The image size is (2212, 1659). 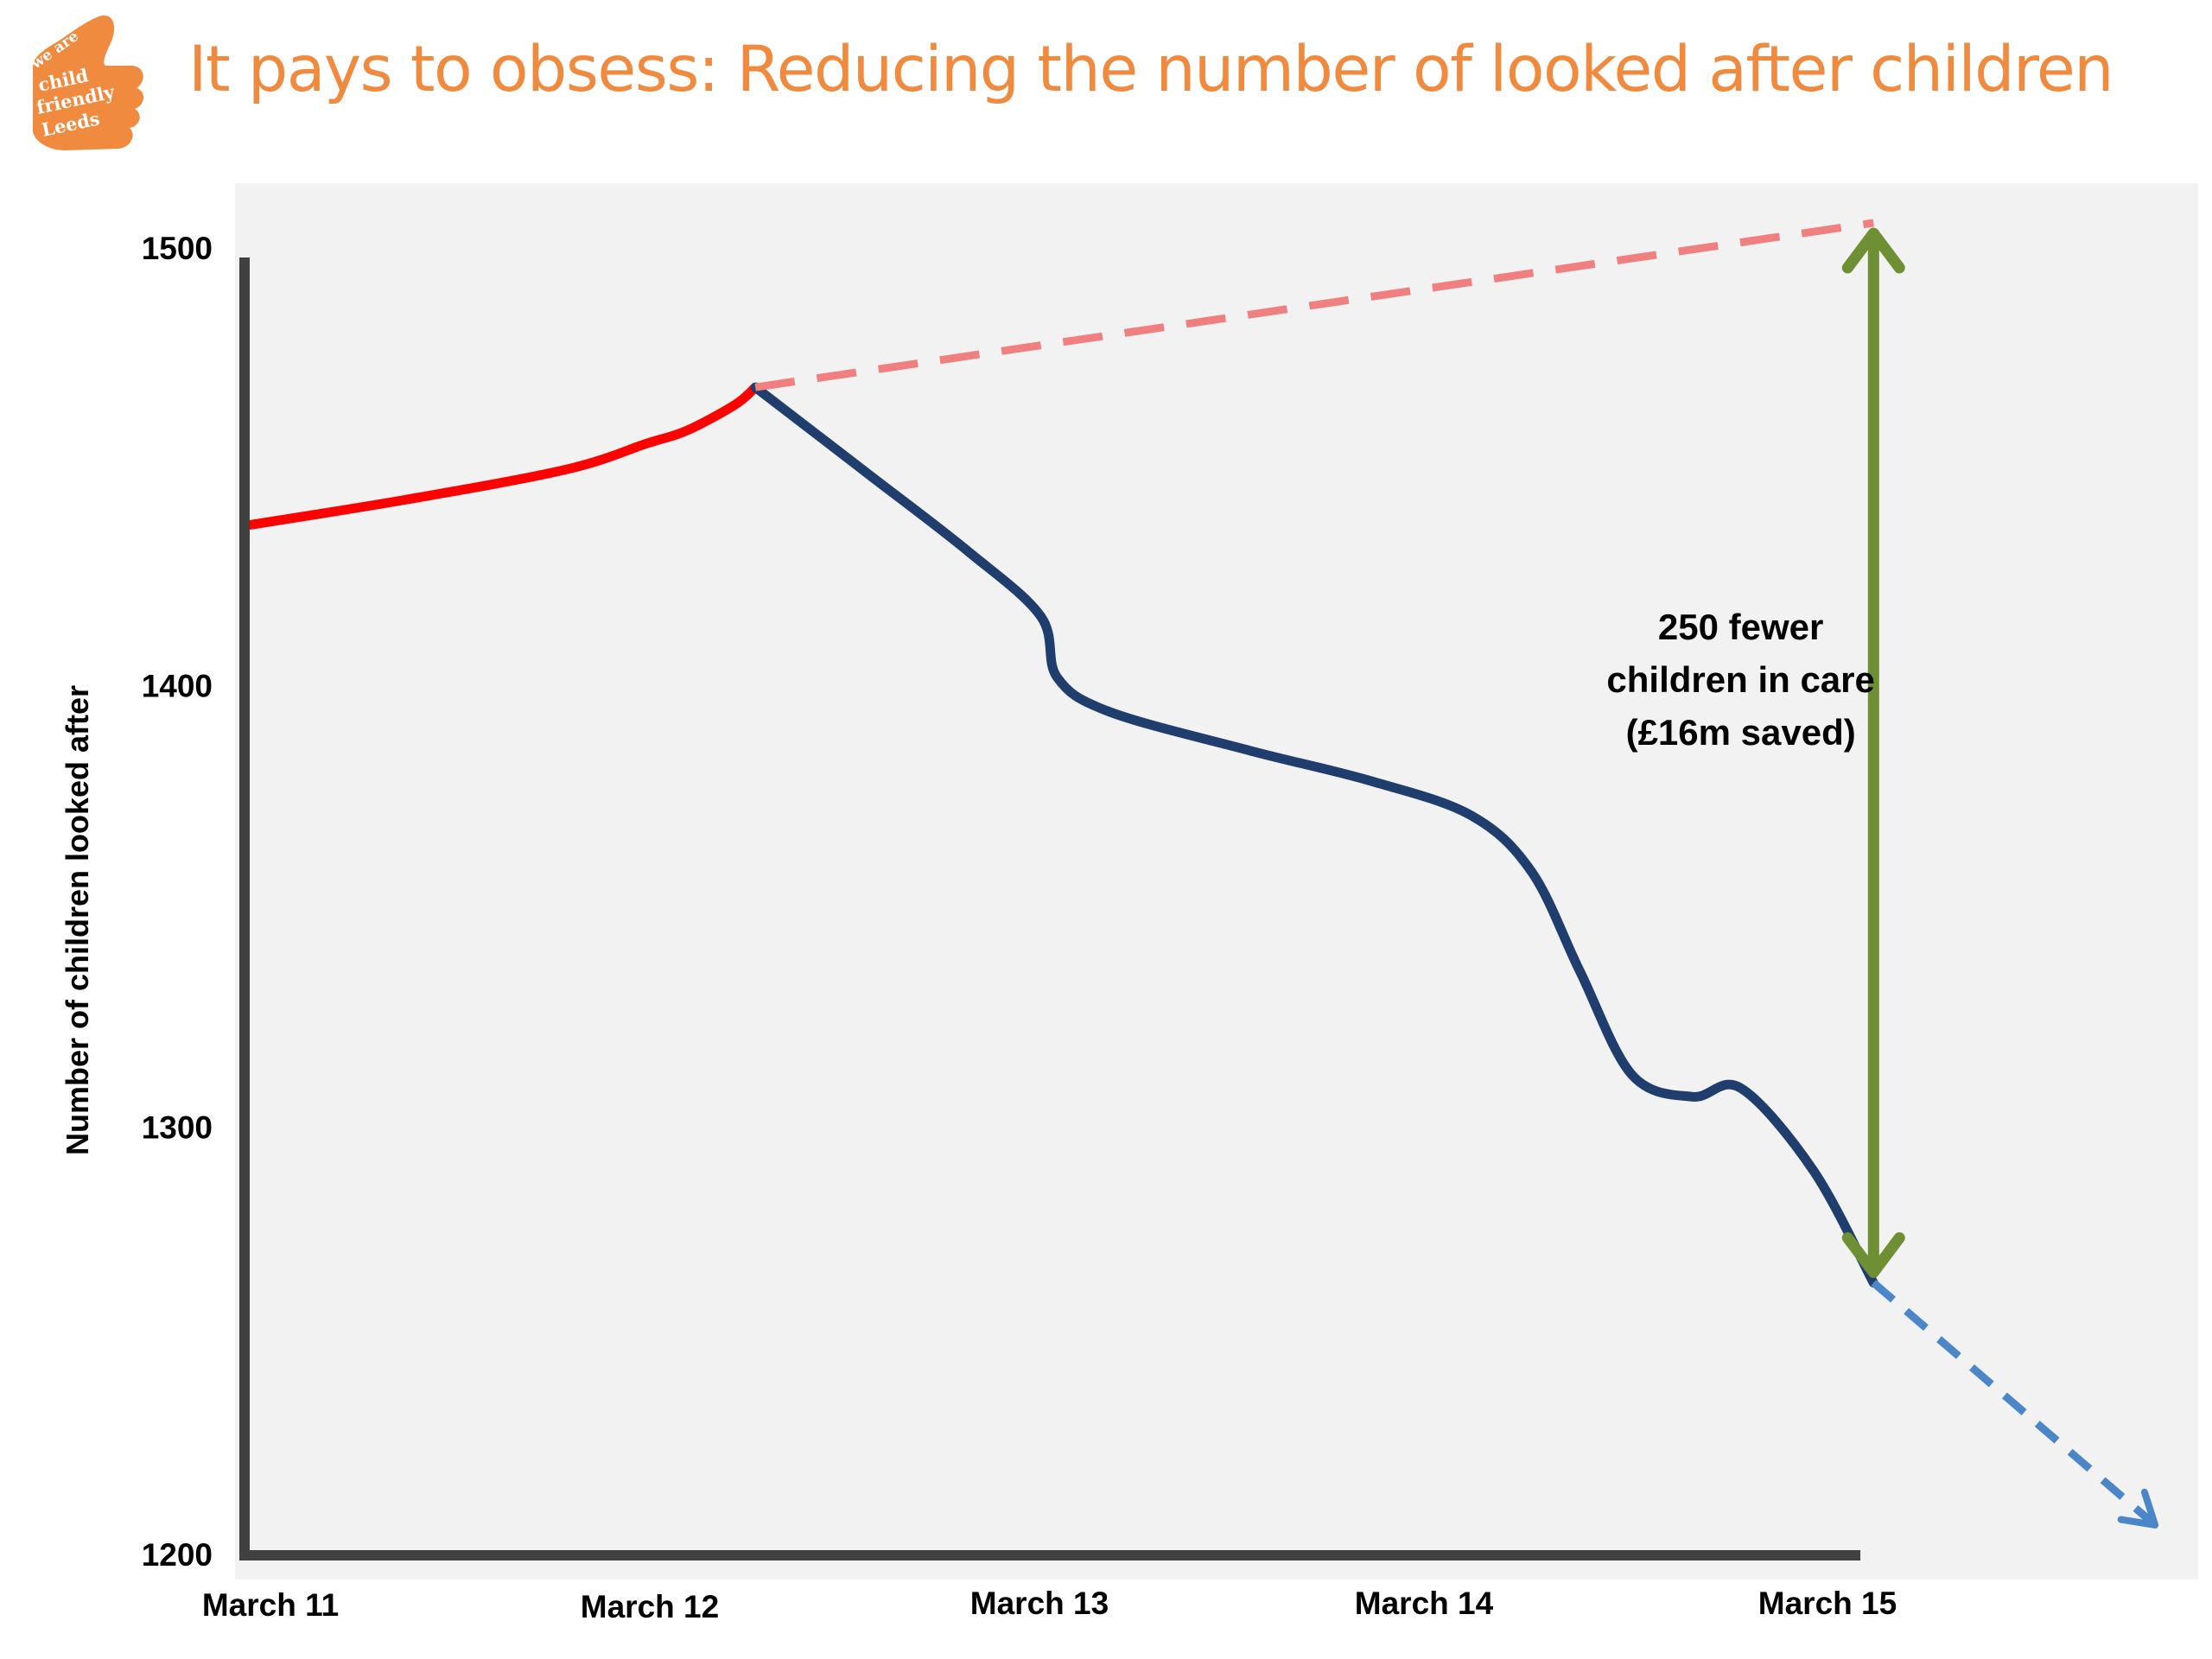 I want to click on y-tick-label: 1500, so click(x=177, y=248).